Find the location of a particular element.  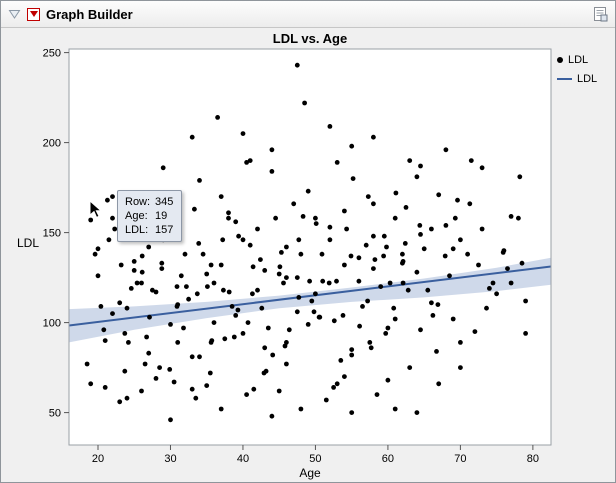

red-triangle-menu-icon is located at coordinates (33, 14).